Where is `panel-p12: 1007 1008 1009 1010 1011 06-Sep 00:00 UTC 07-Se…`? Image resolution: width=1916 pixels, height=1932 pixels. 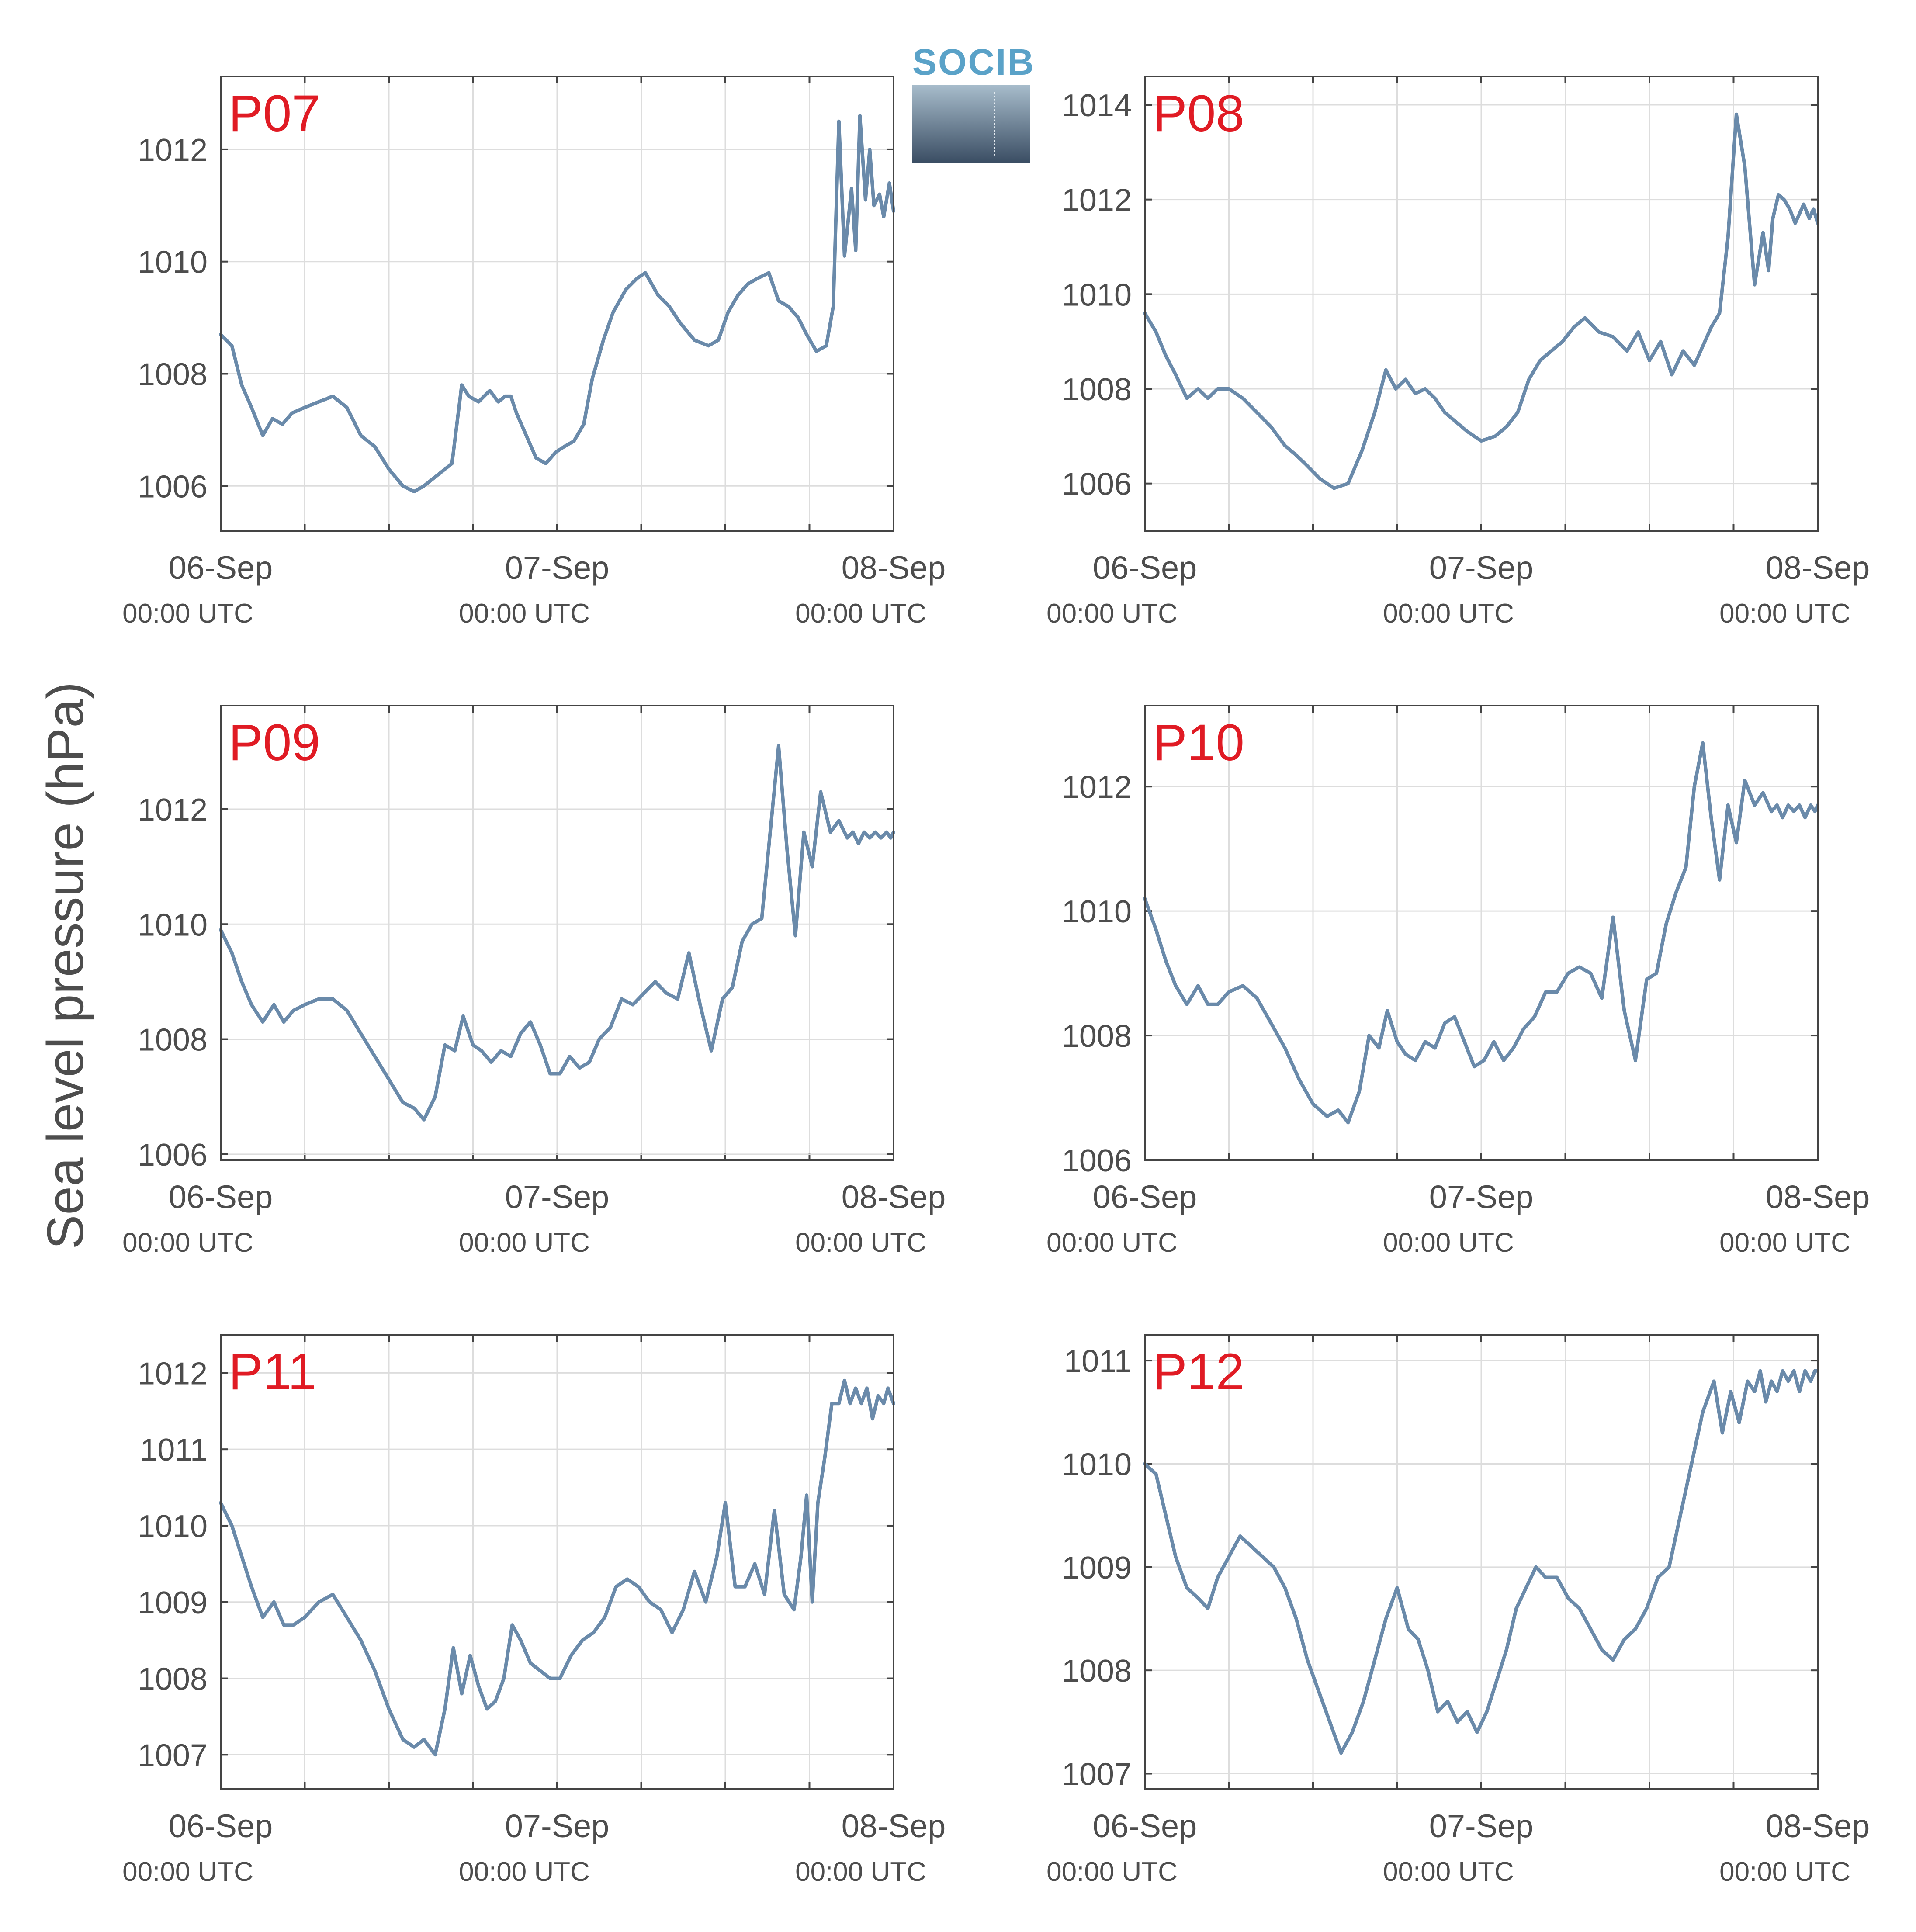 panel-p12: 1007 1008 1009 1010 1011 06-Sep 00:00 UTC 07-Se… is located at coordinates (1458, 1610).